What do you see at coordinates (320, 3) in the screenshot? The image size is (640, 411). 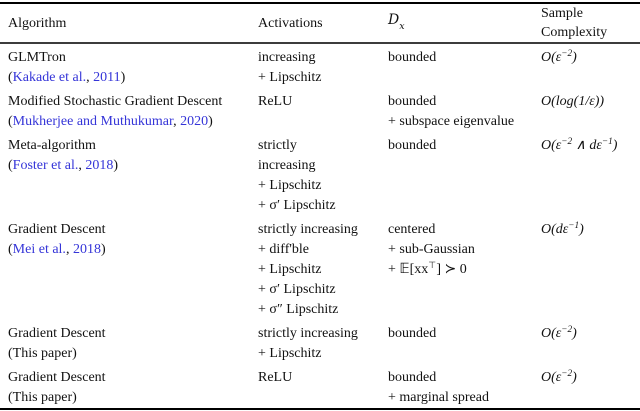 I see `top-rule` at bounding box center [320, 3].